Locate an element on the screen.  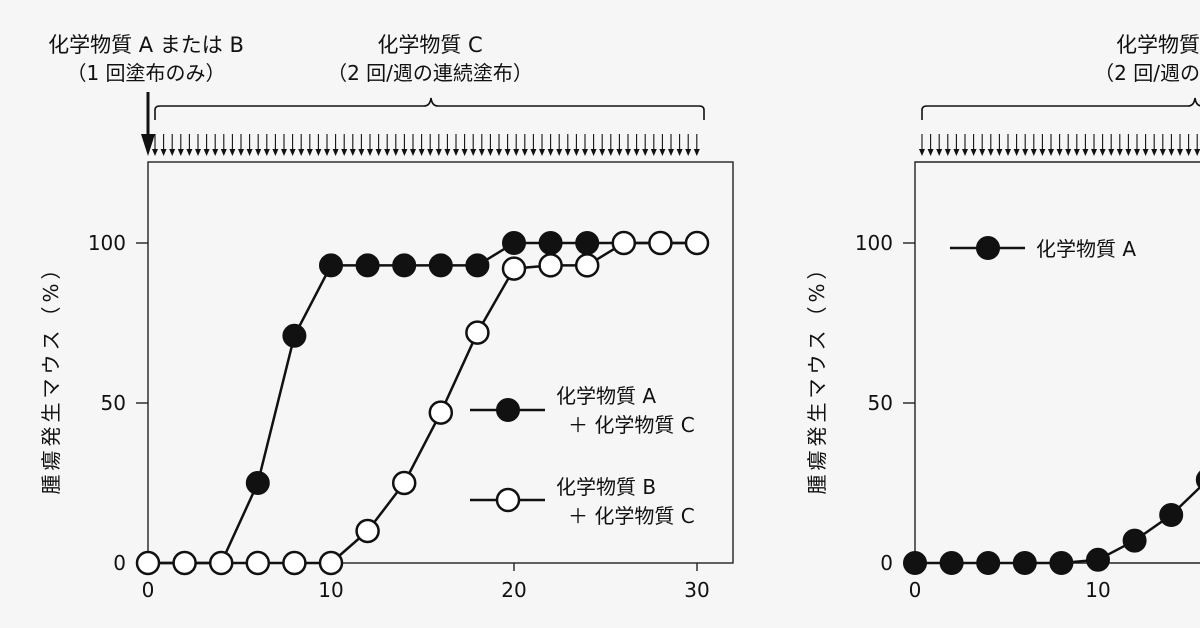
right-continuous-application-brace is located at coordinates (1060, 108).